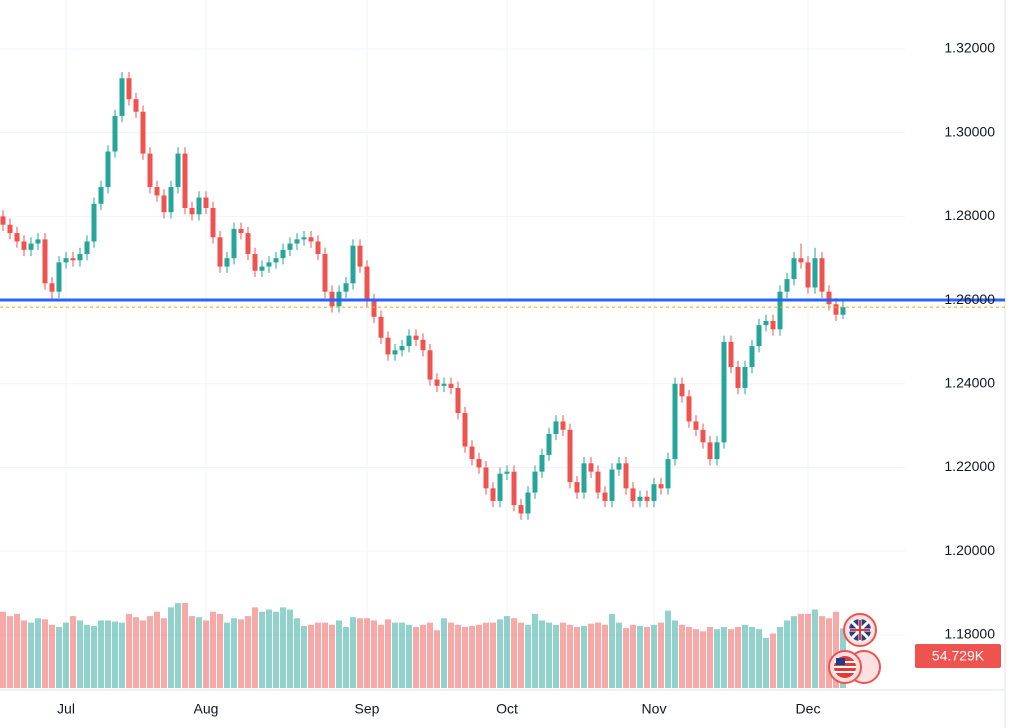 The image size is (1021, 728). What do you see at coordinates (969, 48) in the screenshot?
I see `y-tick-label: 1.32000` at bounding box center [969, 48].